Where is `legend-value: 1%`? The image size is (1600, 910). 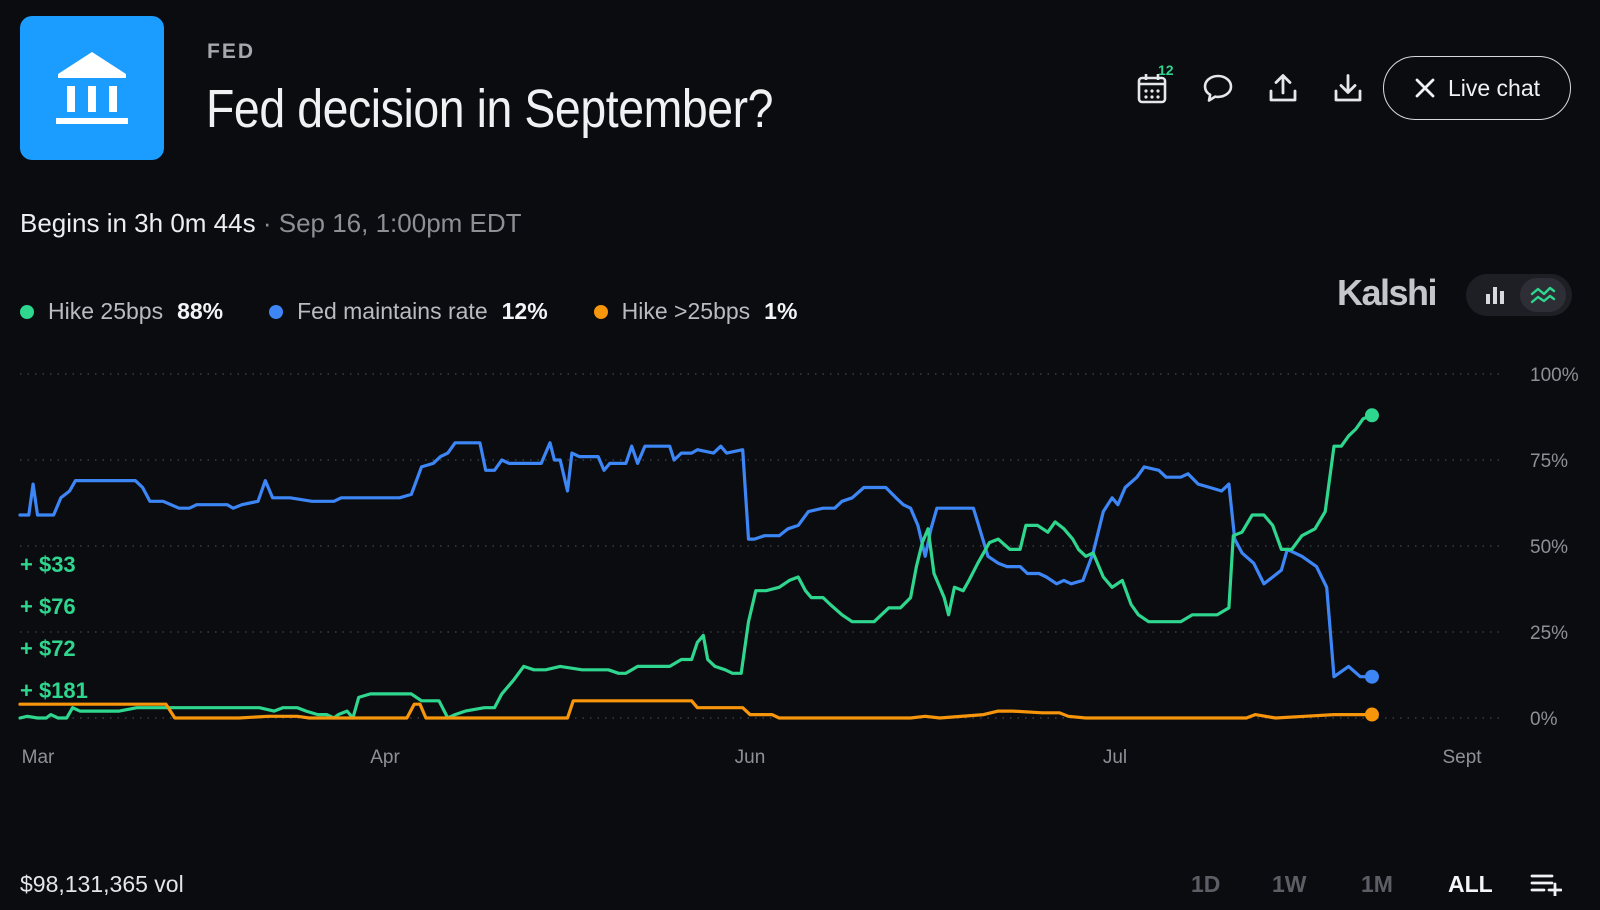
legend-value: 1% is located at coordinates (781, 311).